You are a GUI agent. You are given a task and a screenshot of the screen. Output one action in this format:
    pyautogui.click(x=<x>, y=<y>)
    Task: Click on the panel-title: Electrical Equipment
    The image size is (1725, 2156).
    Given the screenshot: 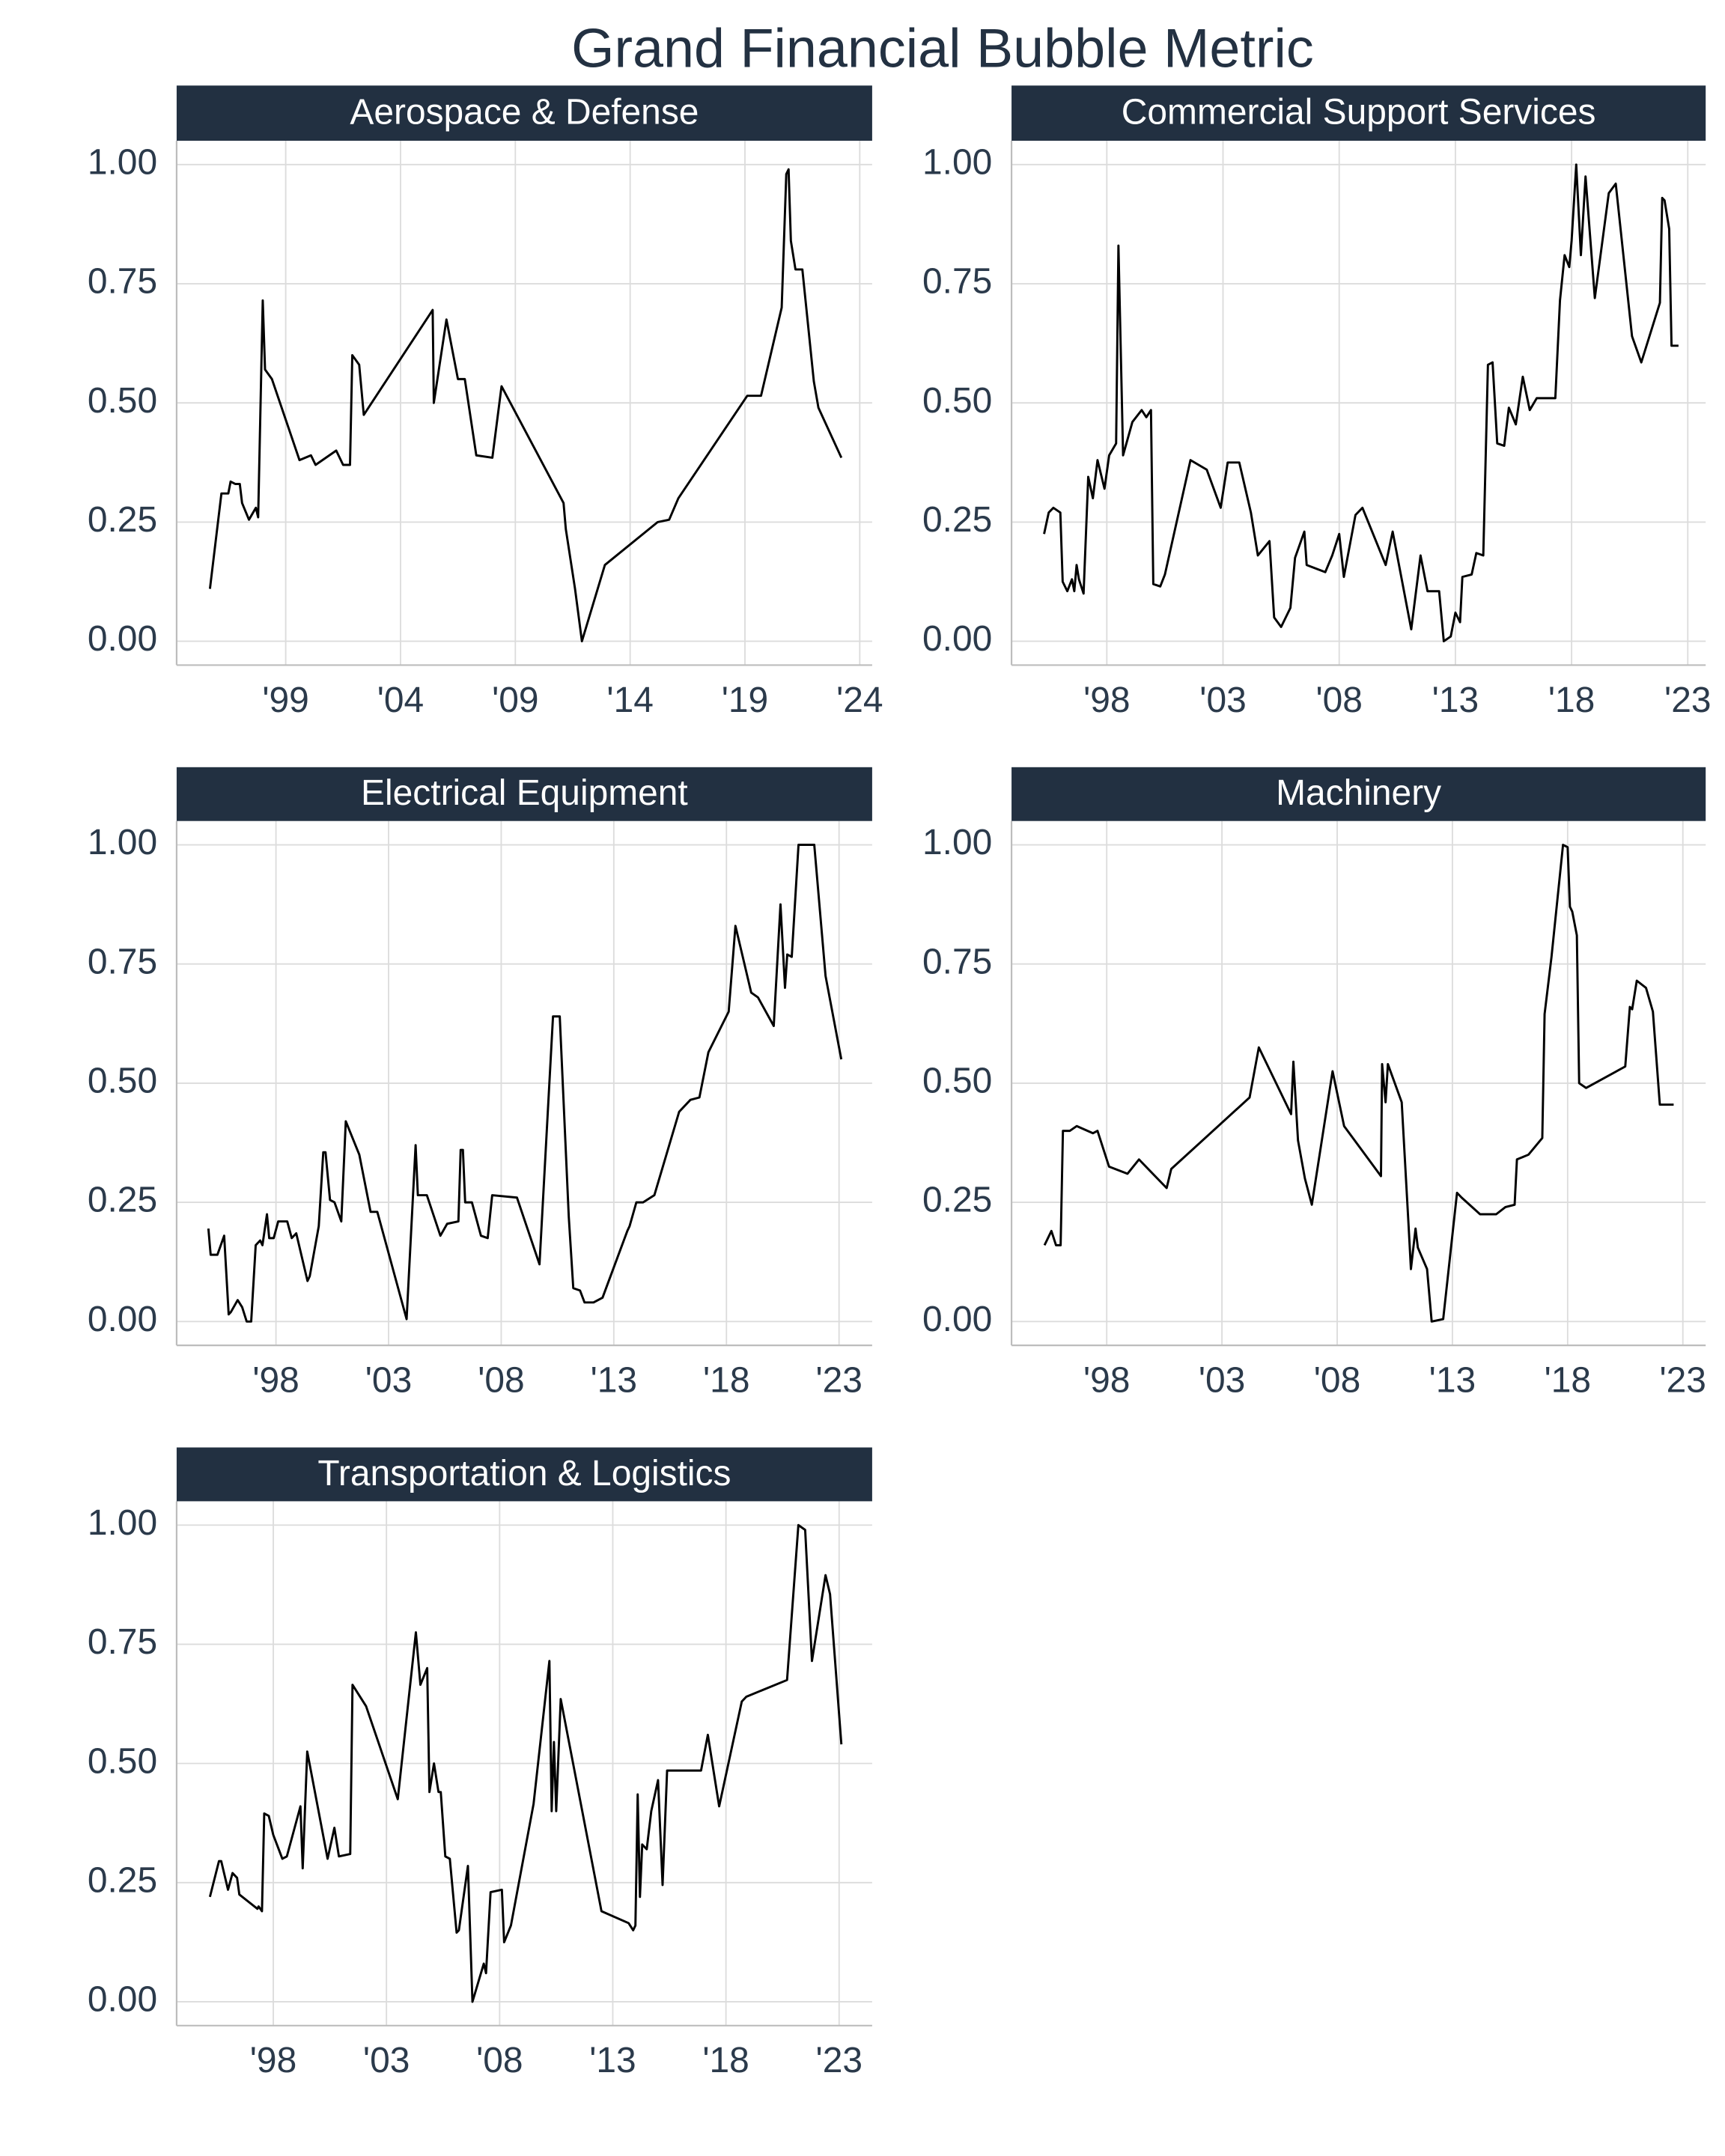 What is the action you would take?
    pyautogui.click(x=524, y=793)
    